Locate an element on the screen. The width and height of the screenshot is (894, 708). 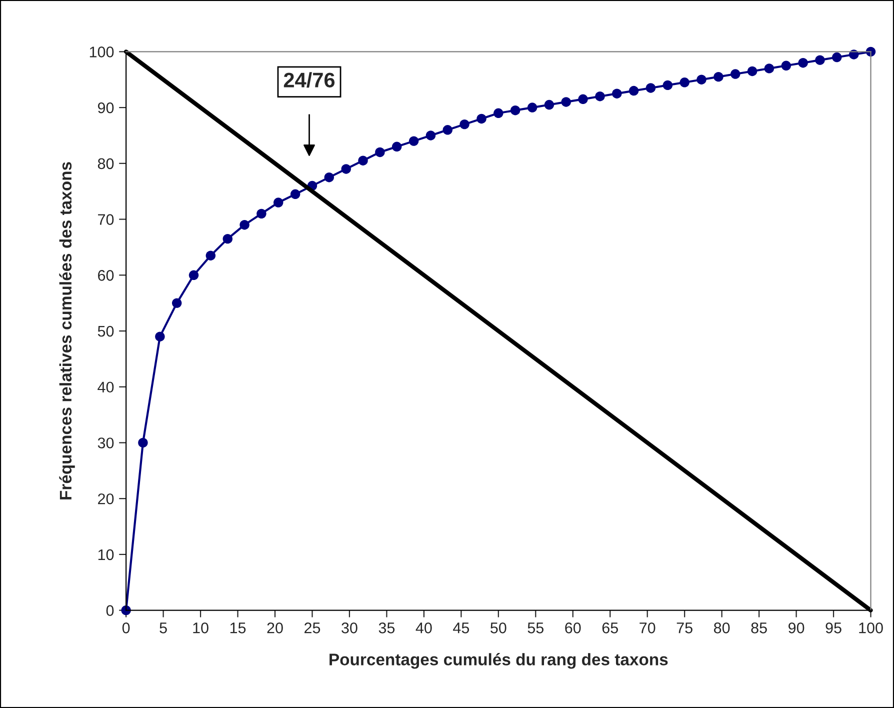
x-tick-label: 80 is located at coordinates (722, 628).